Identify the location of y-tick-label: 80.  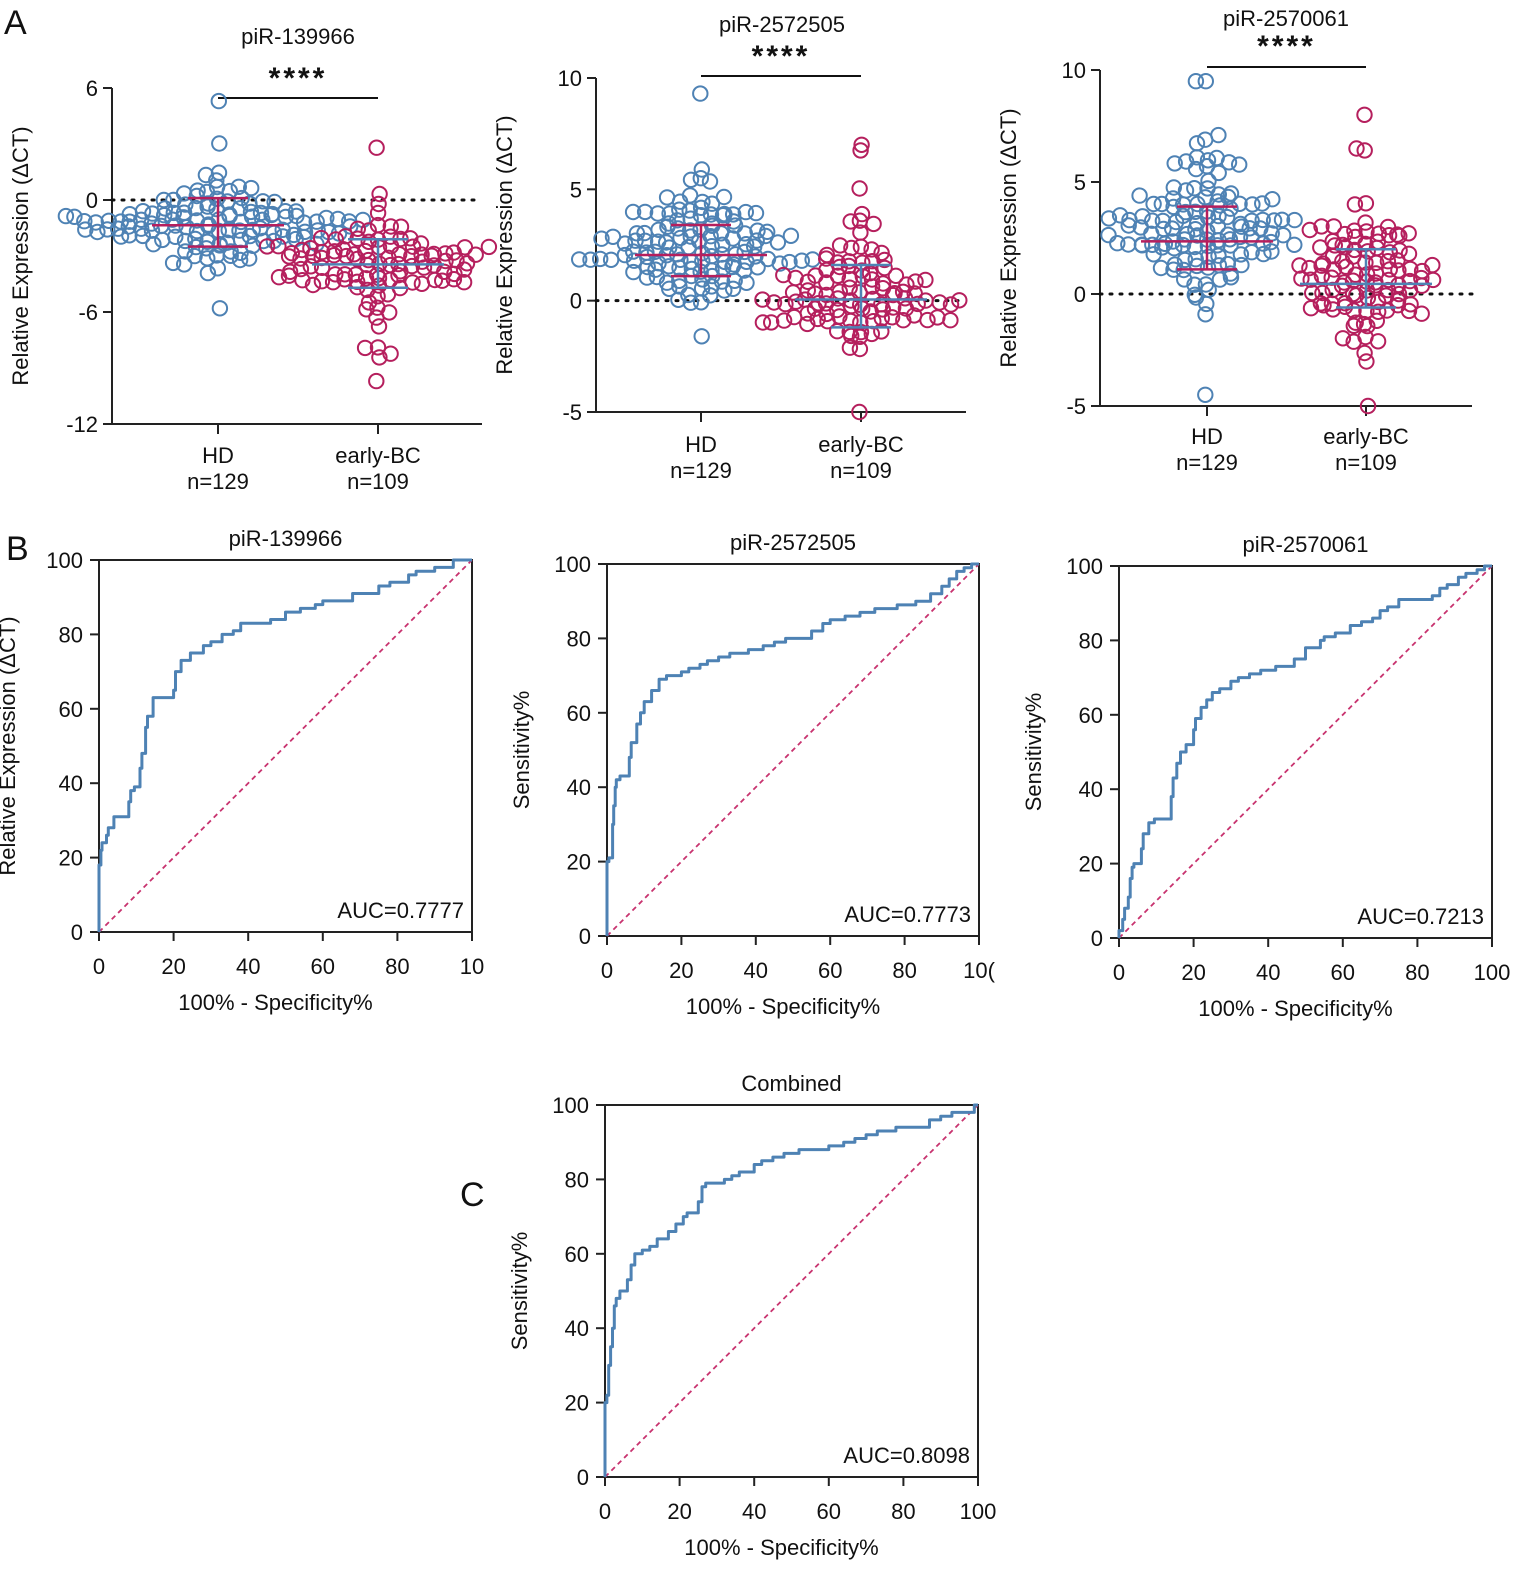
(71, 634).